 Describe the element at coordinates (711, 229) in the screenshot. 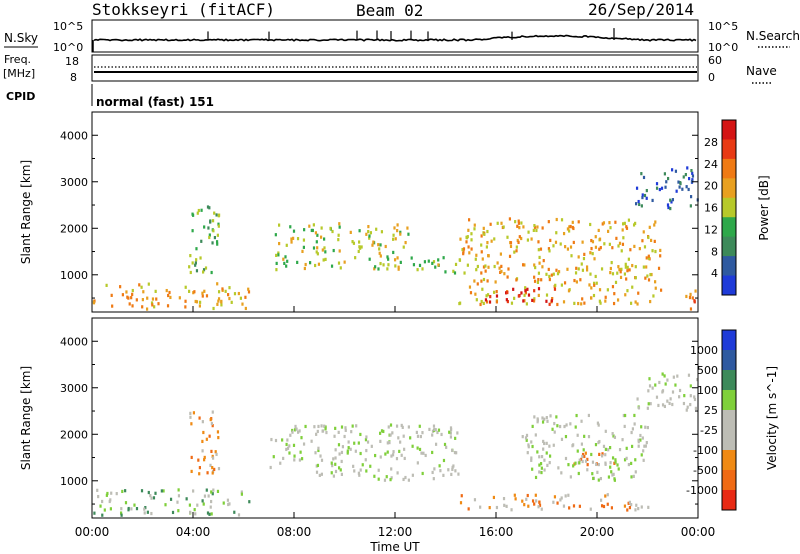

I see `colorbar-tick-label: 12` at that location.